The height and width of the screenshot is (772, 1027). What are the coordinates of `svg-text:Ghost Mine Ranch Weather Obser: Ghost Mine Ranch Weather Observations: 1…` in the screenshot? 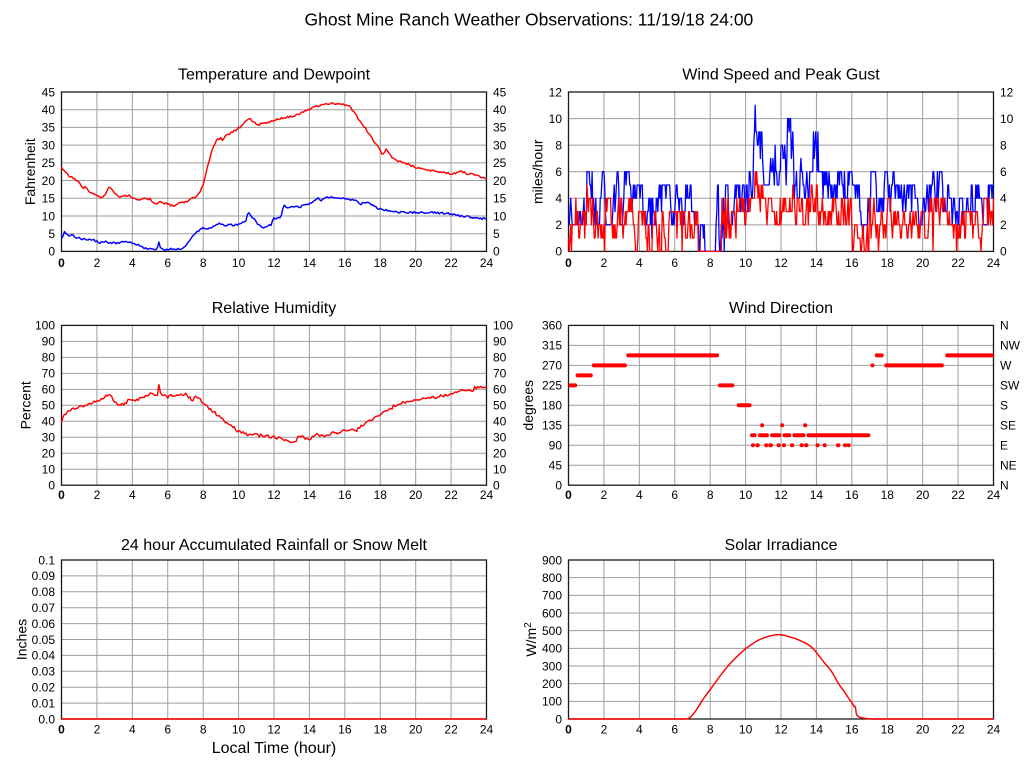 It's located at (529, 19).